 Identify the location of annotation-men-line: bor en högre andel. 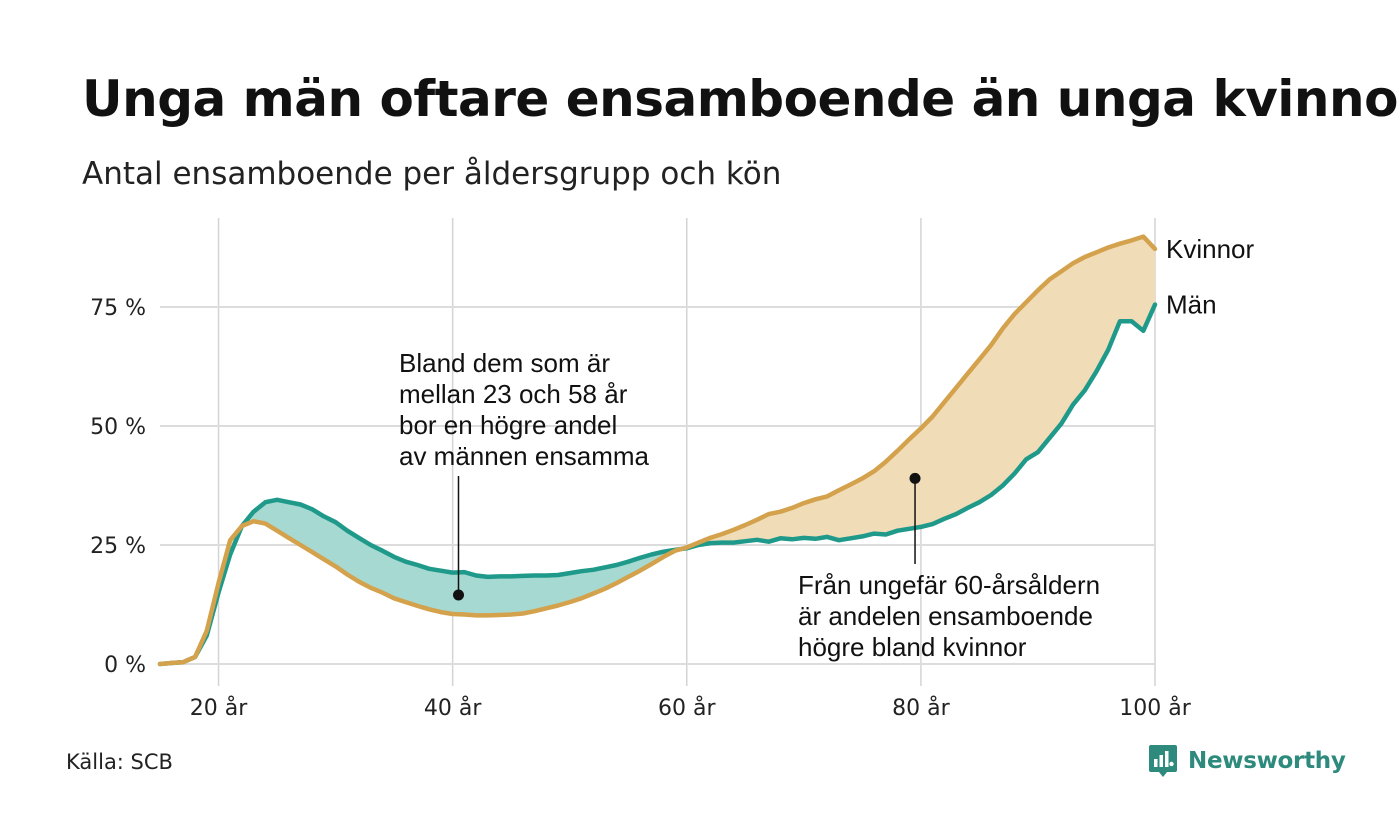
(508, 425).